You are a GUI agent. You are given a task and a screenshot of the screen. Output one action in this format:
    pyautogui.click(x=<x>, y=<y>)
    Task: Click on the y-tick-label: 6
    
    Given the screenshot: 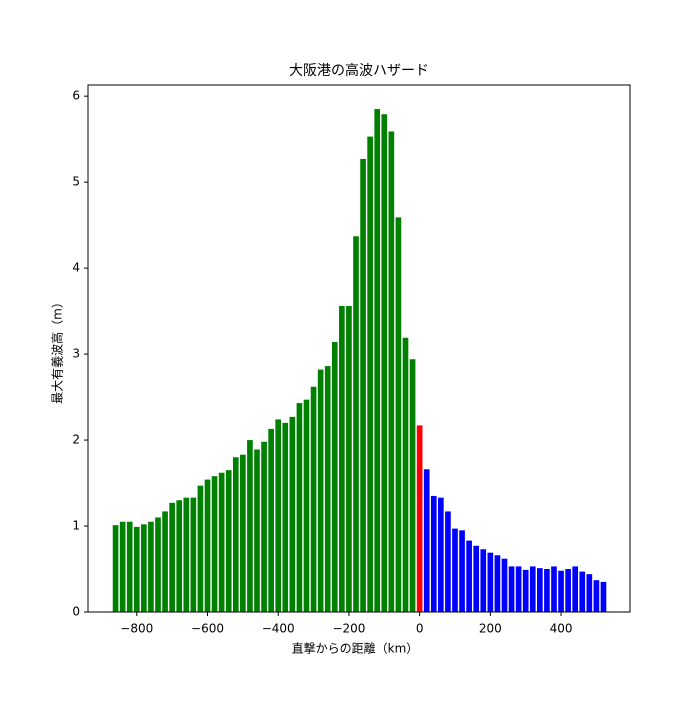 What is the action you would take?
    pyautogui.click(x=76, y=96)
    